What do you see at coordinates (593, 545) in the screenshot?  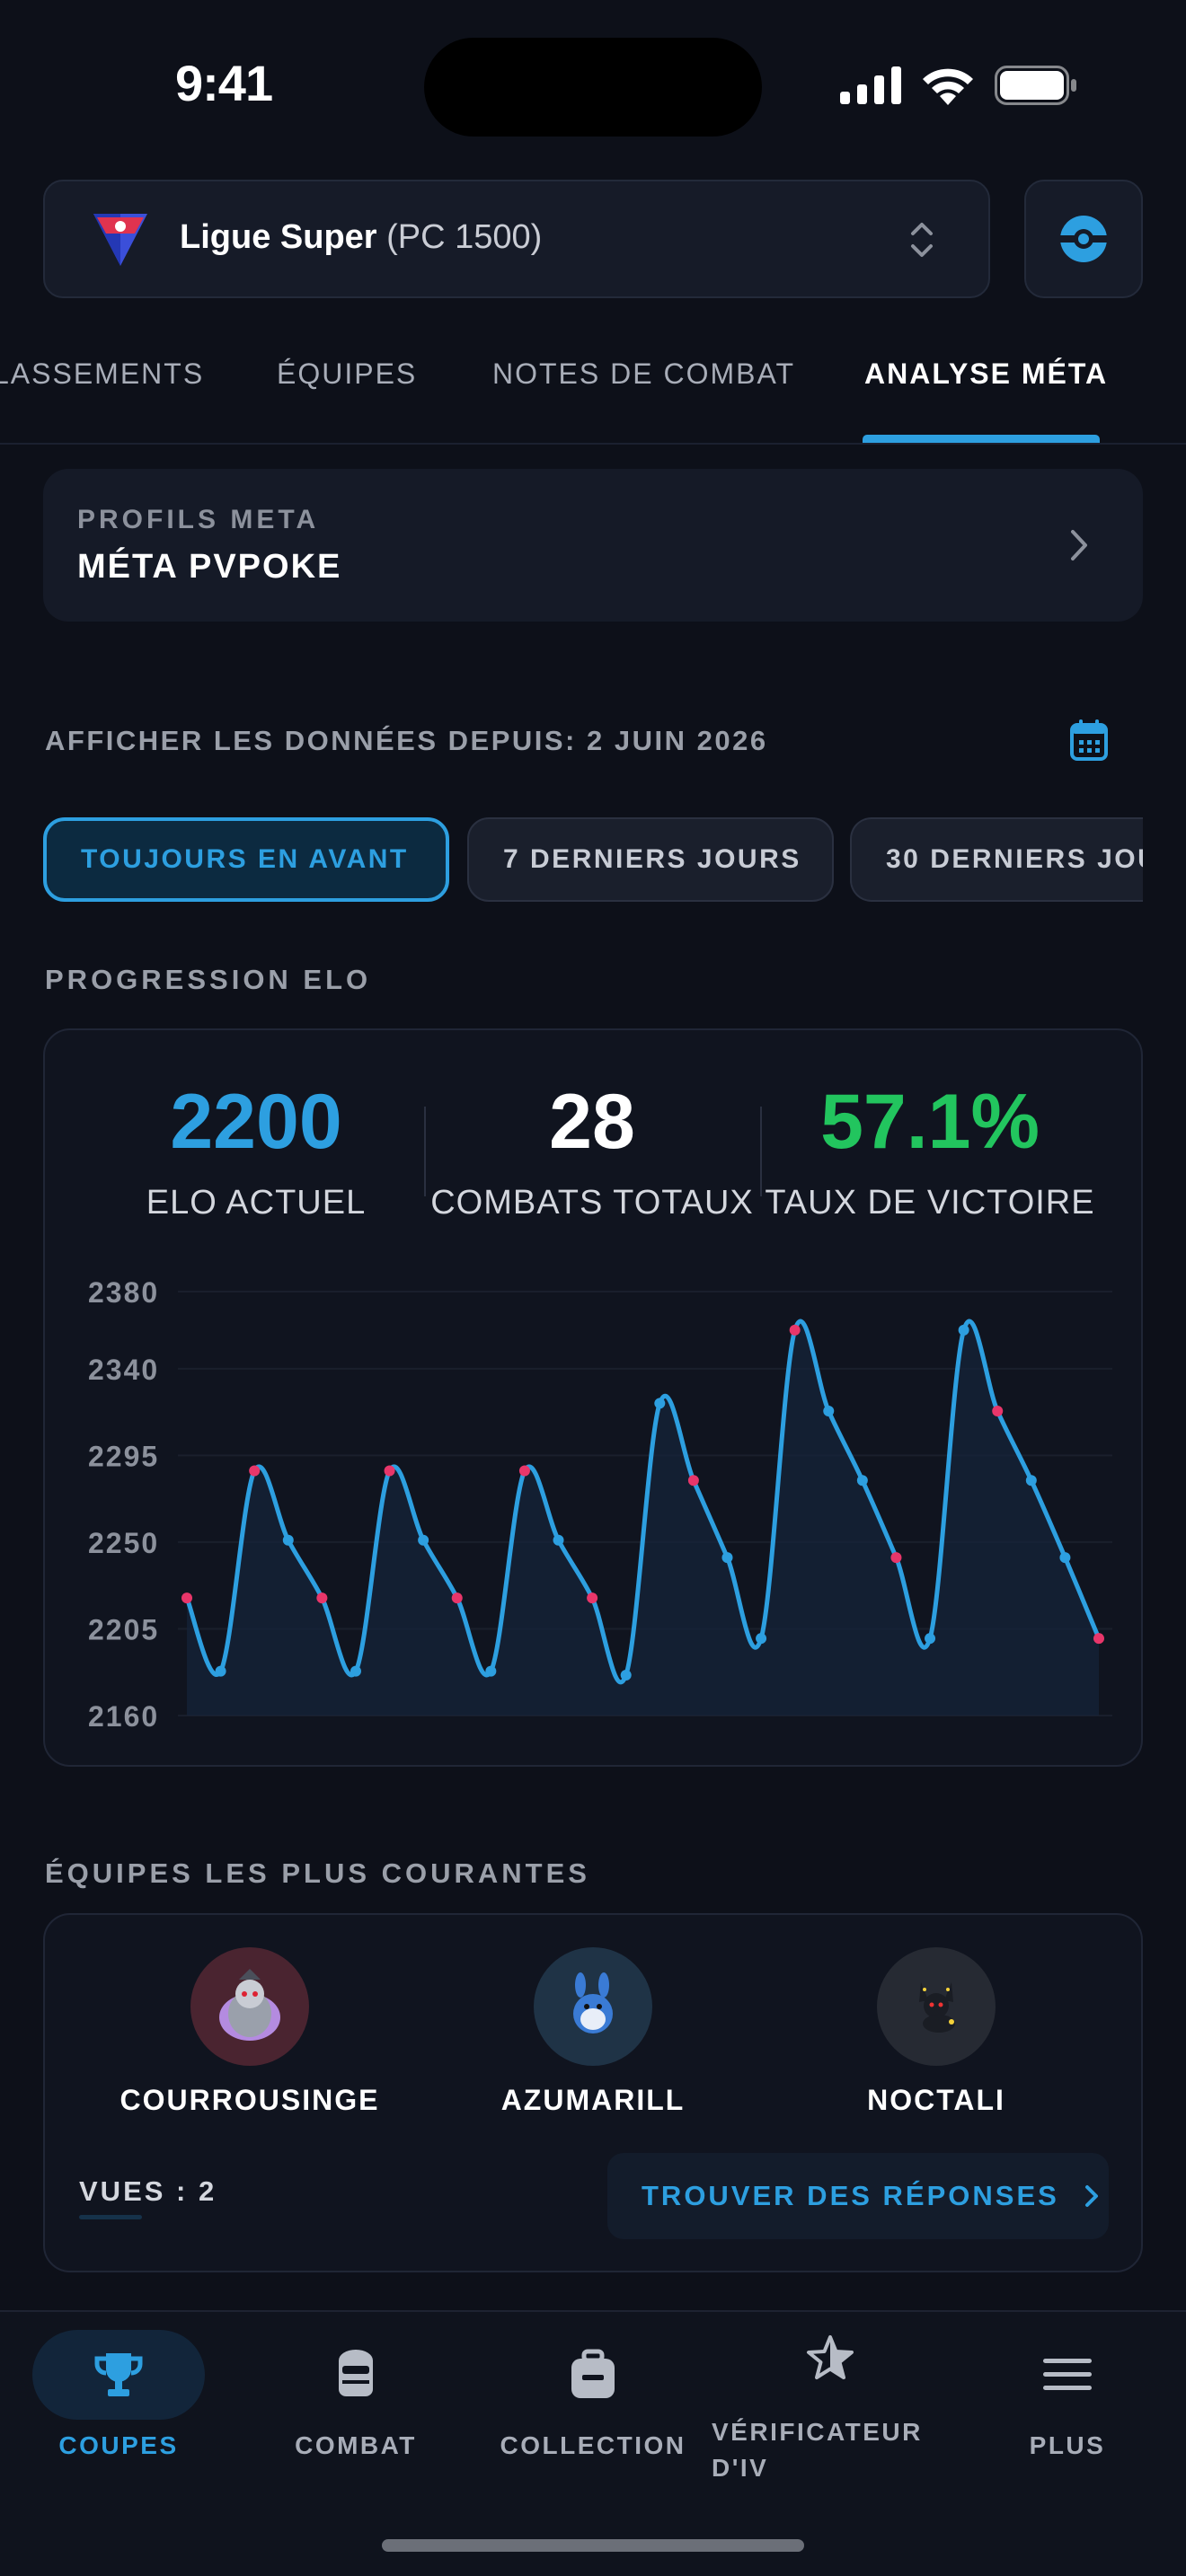 I see `meta-profile-card` at bounding box center [593, 545].